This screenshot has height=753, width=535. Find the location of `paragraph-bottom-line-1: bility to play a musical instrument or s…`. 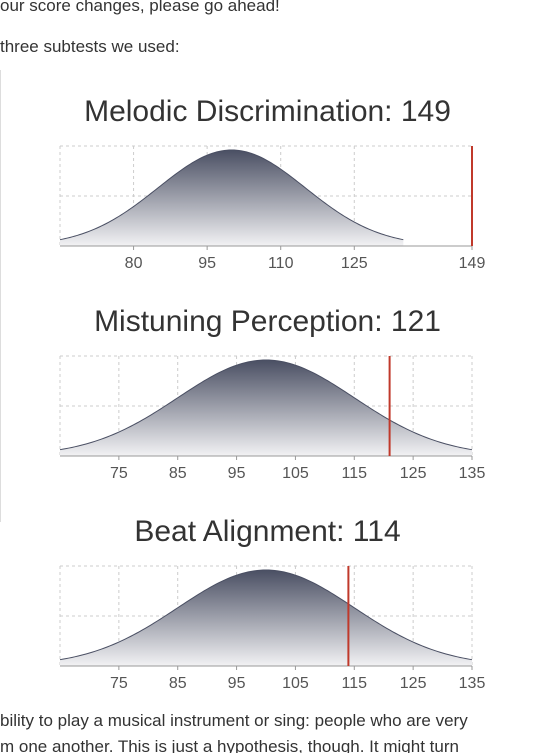

paragraph-bottom-line-1: bility to play a musical instrument or s… is located at coordinates (234, 720).